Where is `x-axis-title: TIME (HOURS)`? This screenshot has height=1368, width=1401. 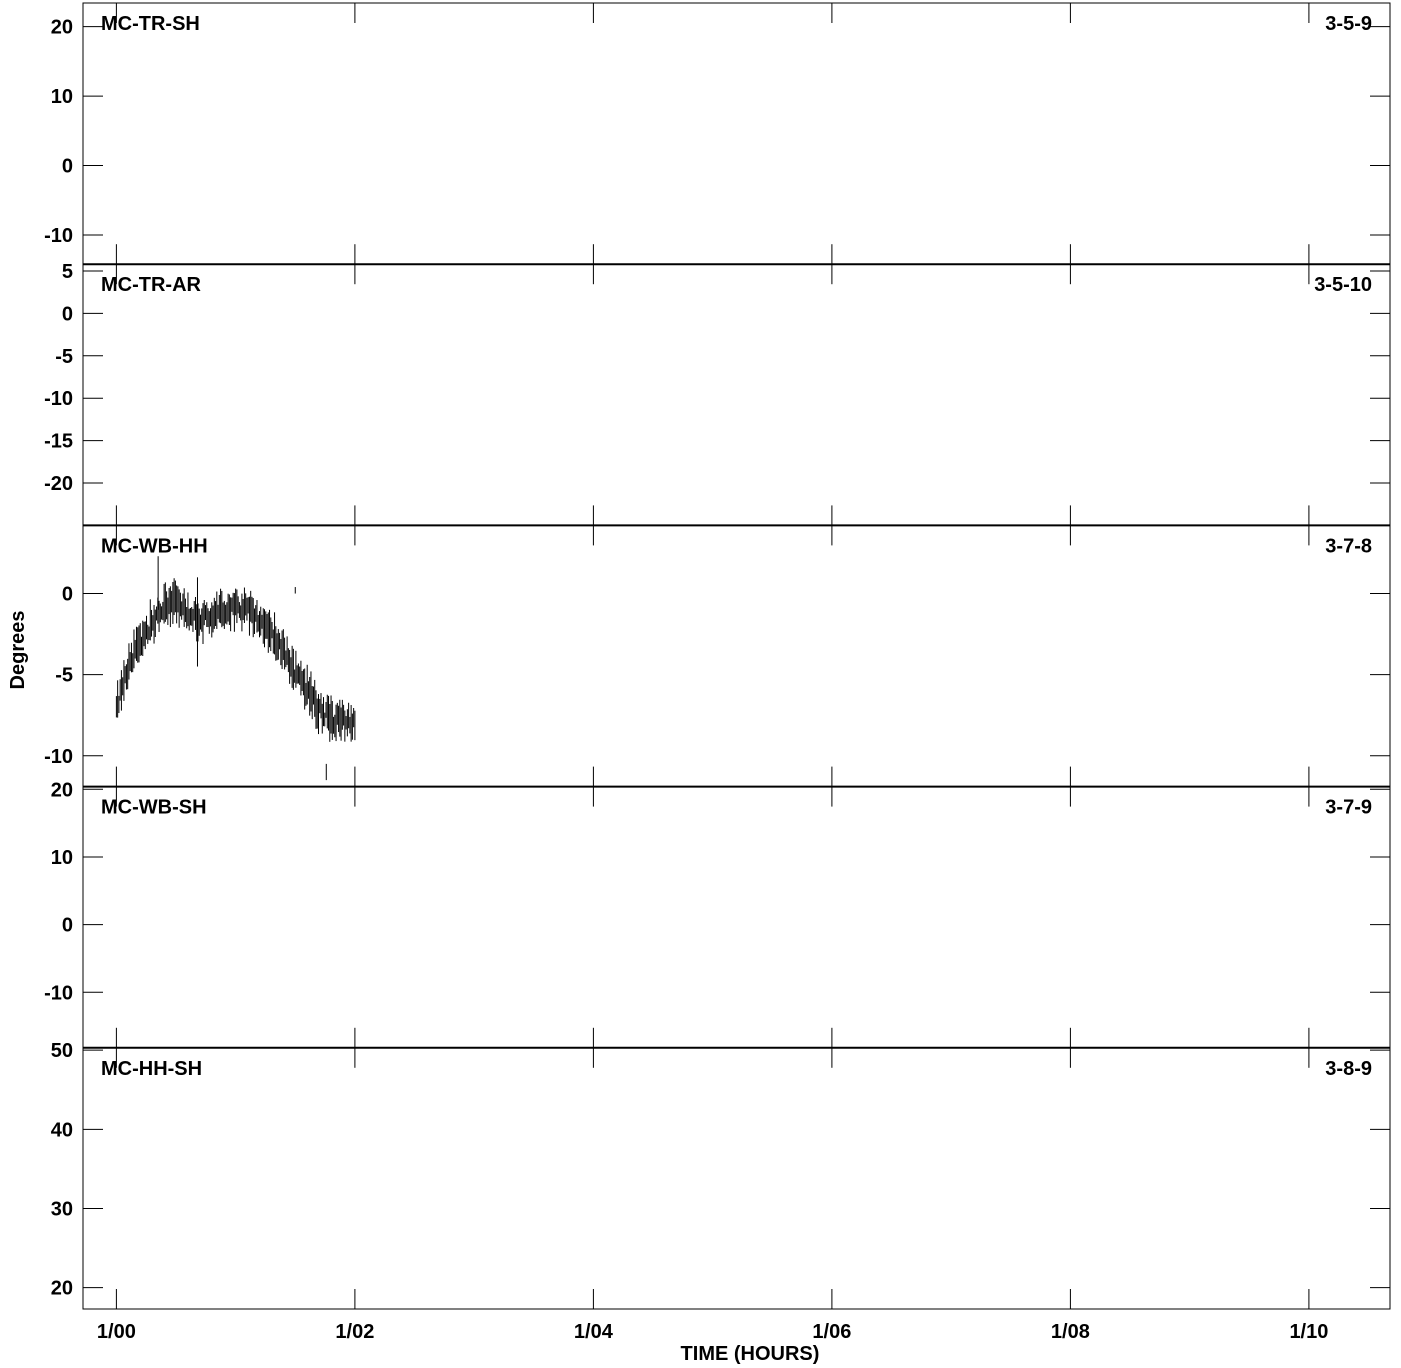
x-axis-title: TIME (HOURS) is located at coordinates (750, 1354).